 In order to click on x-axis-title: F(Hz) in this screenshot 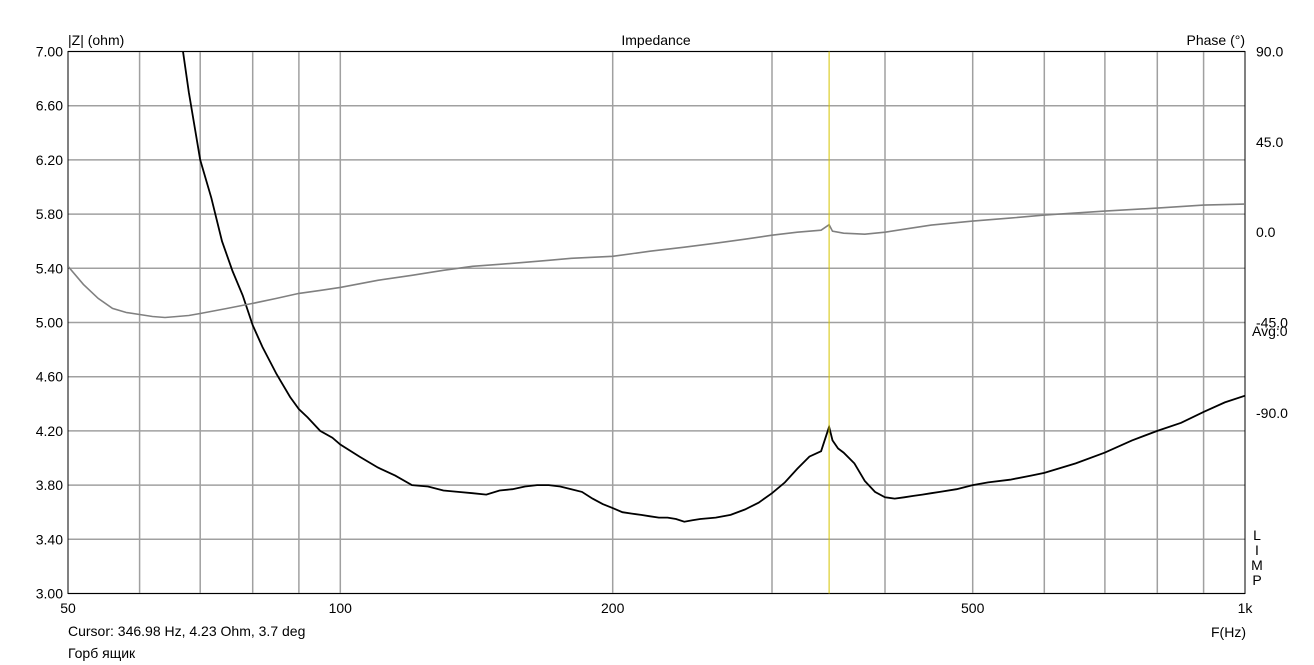, I will do `click(1228, 632)`.